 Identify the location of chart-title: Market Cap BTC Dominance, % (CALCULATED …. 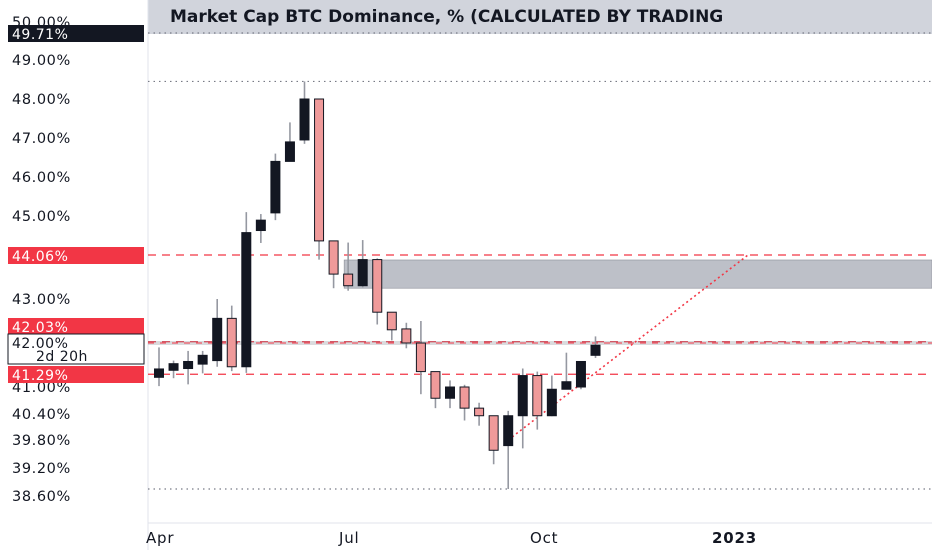
(446, 17).